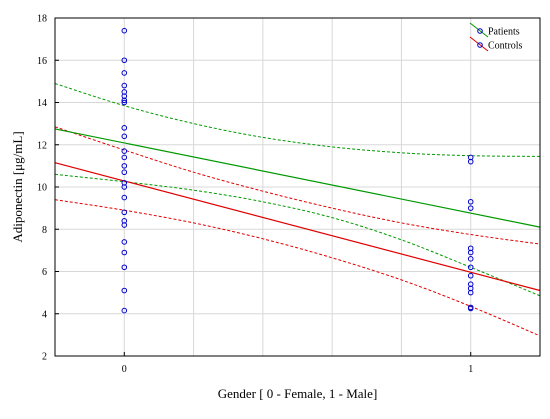 The height and width of the screenshot is (419, 550). I want to click on y-tick-label: 4, so click(44, 314).